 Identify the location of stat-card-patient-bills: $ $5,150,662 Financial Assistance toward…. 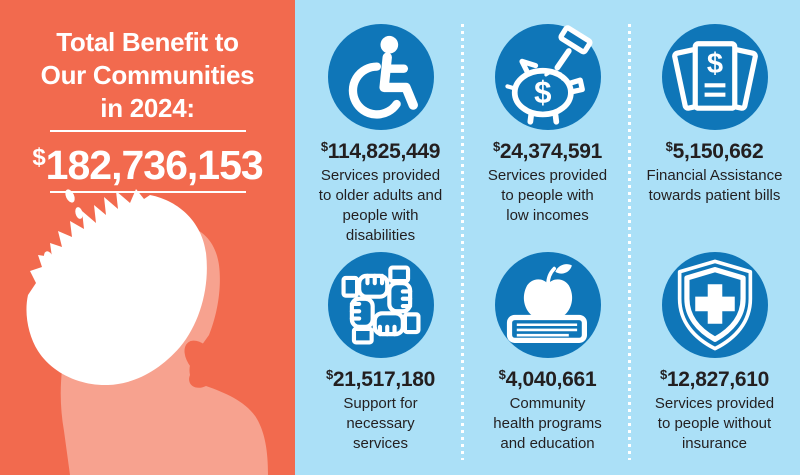
(714, 128).